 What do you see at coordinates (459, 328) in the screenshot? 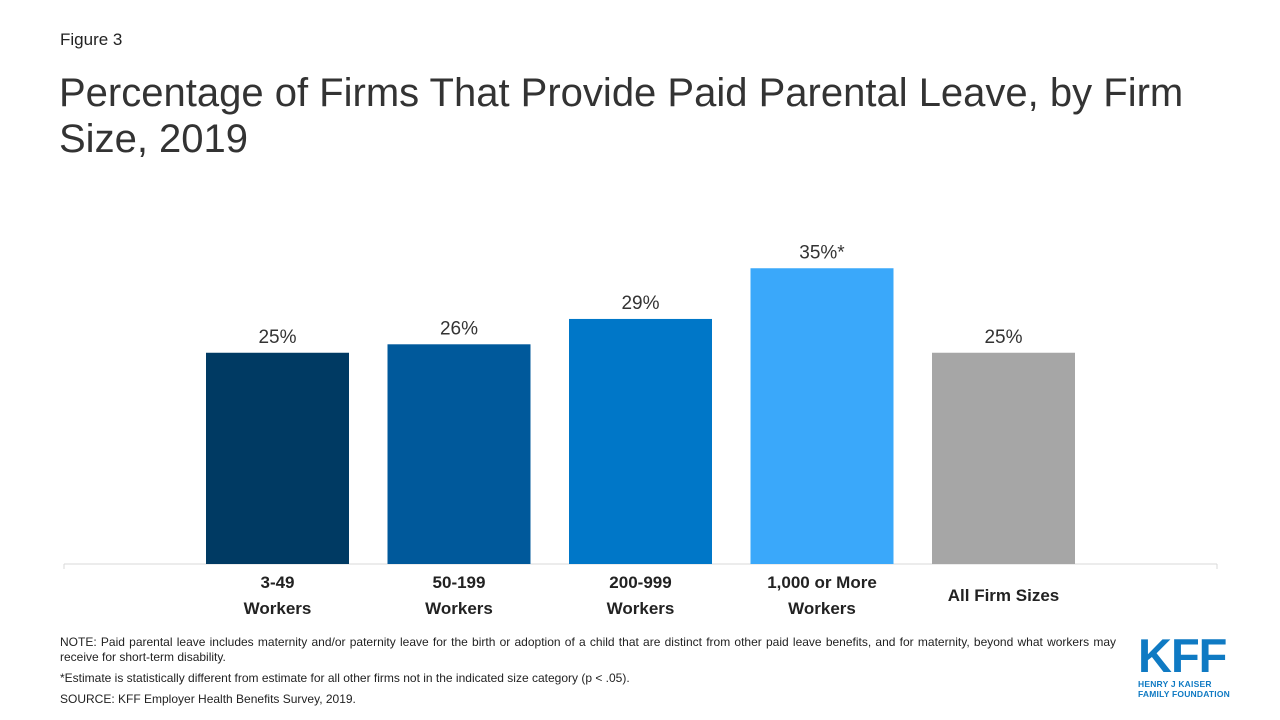
I see `data-label: 26%` at bounding box center [459, 328].